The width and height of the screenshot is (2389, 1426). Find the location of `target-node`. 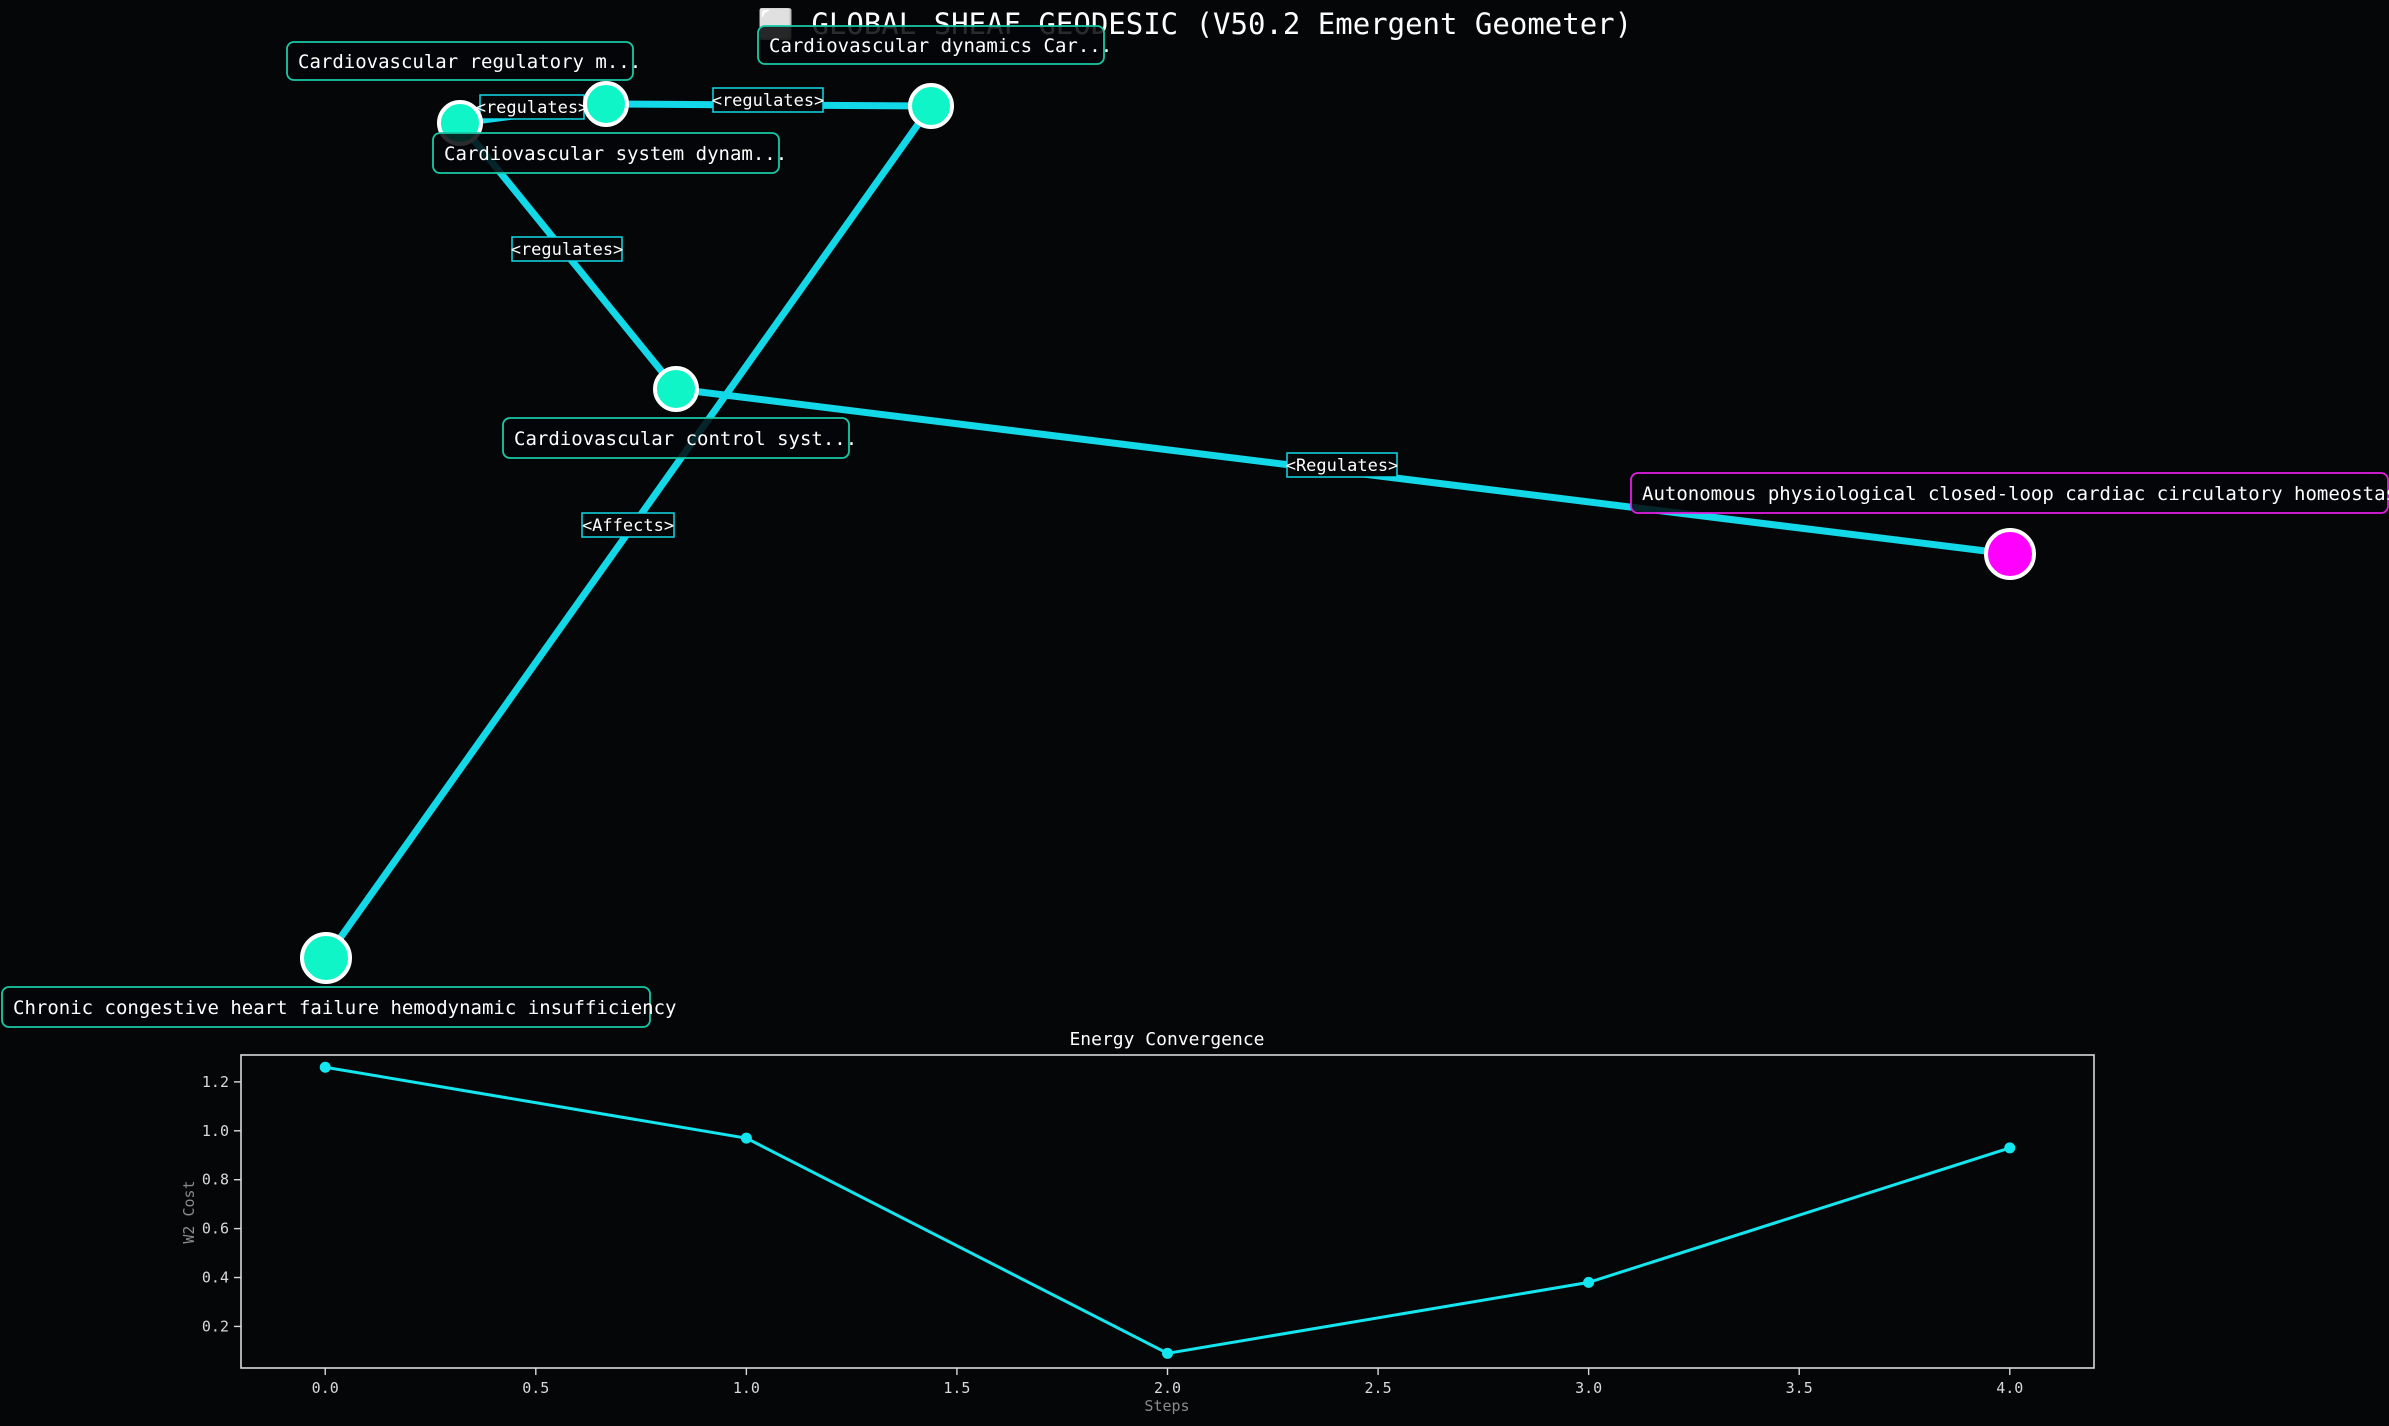

target-node is located at coordinates (2010, 554).